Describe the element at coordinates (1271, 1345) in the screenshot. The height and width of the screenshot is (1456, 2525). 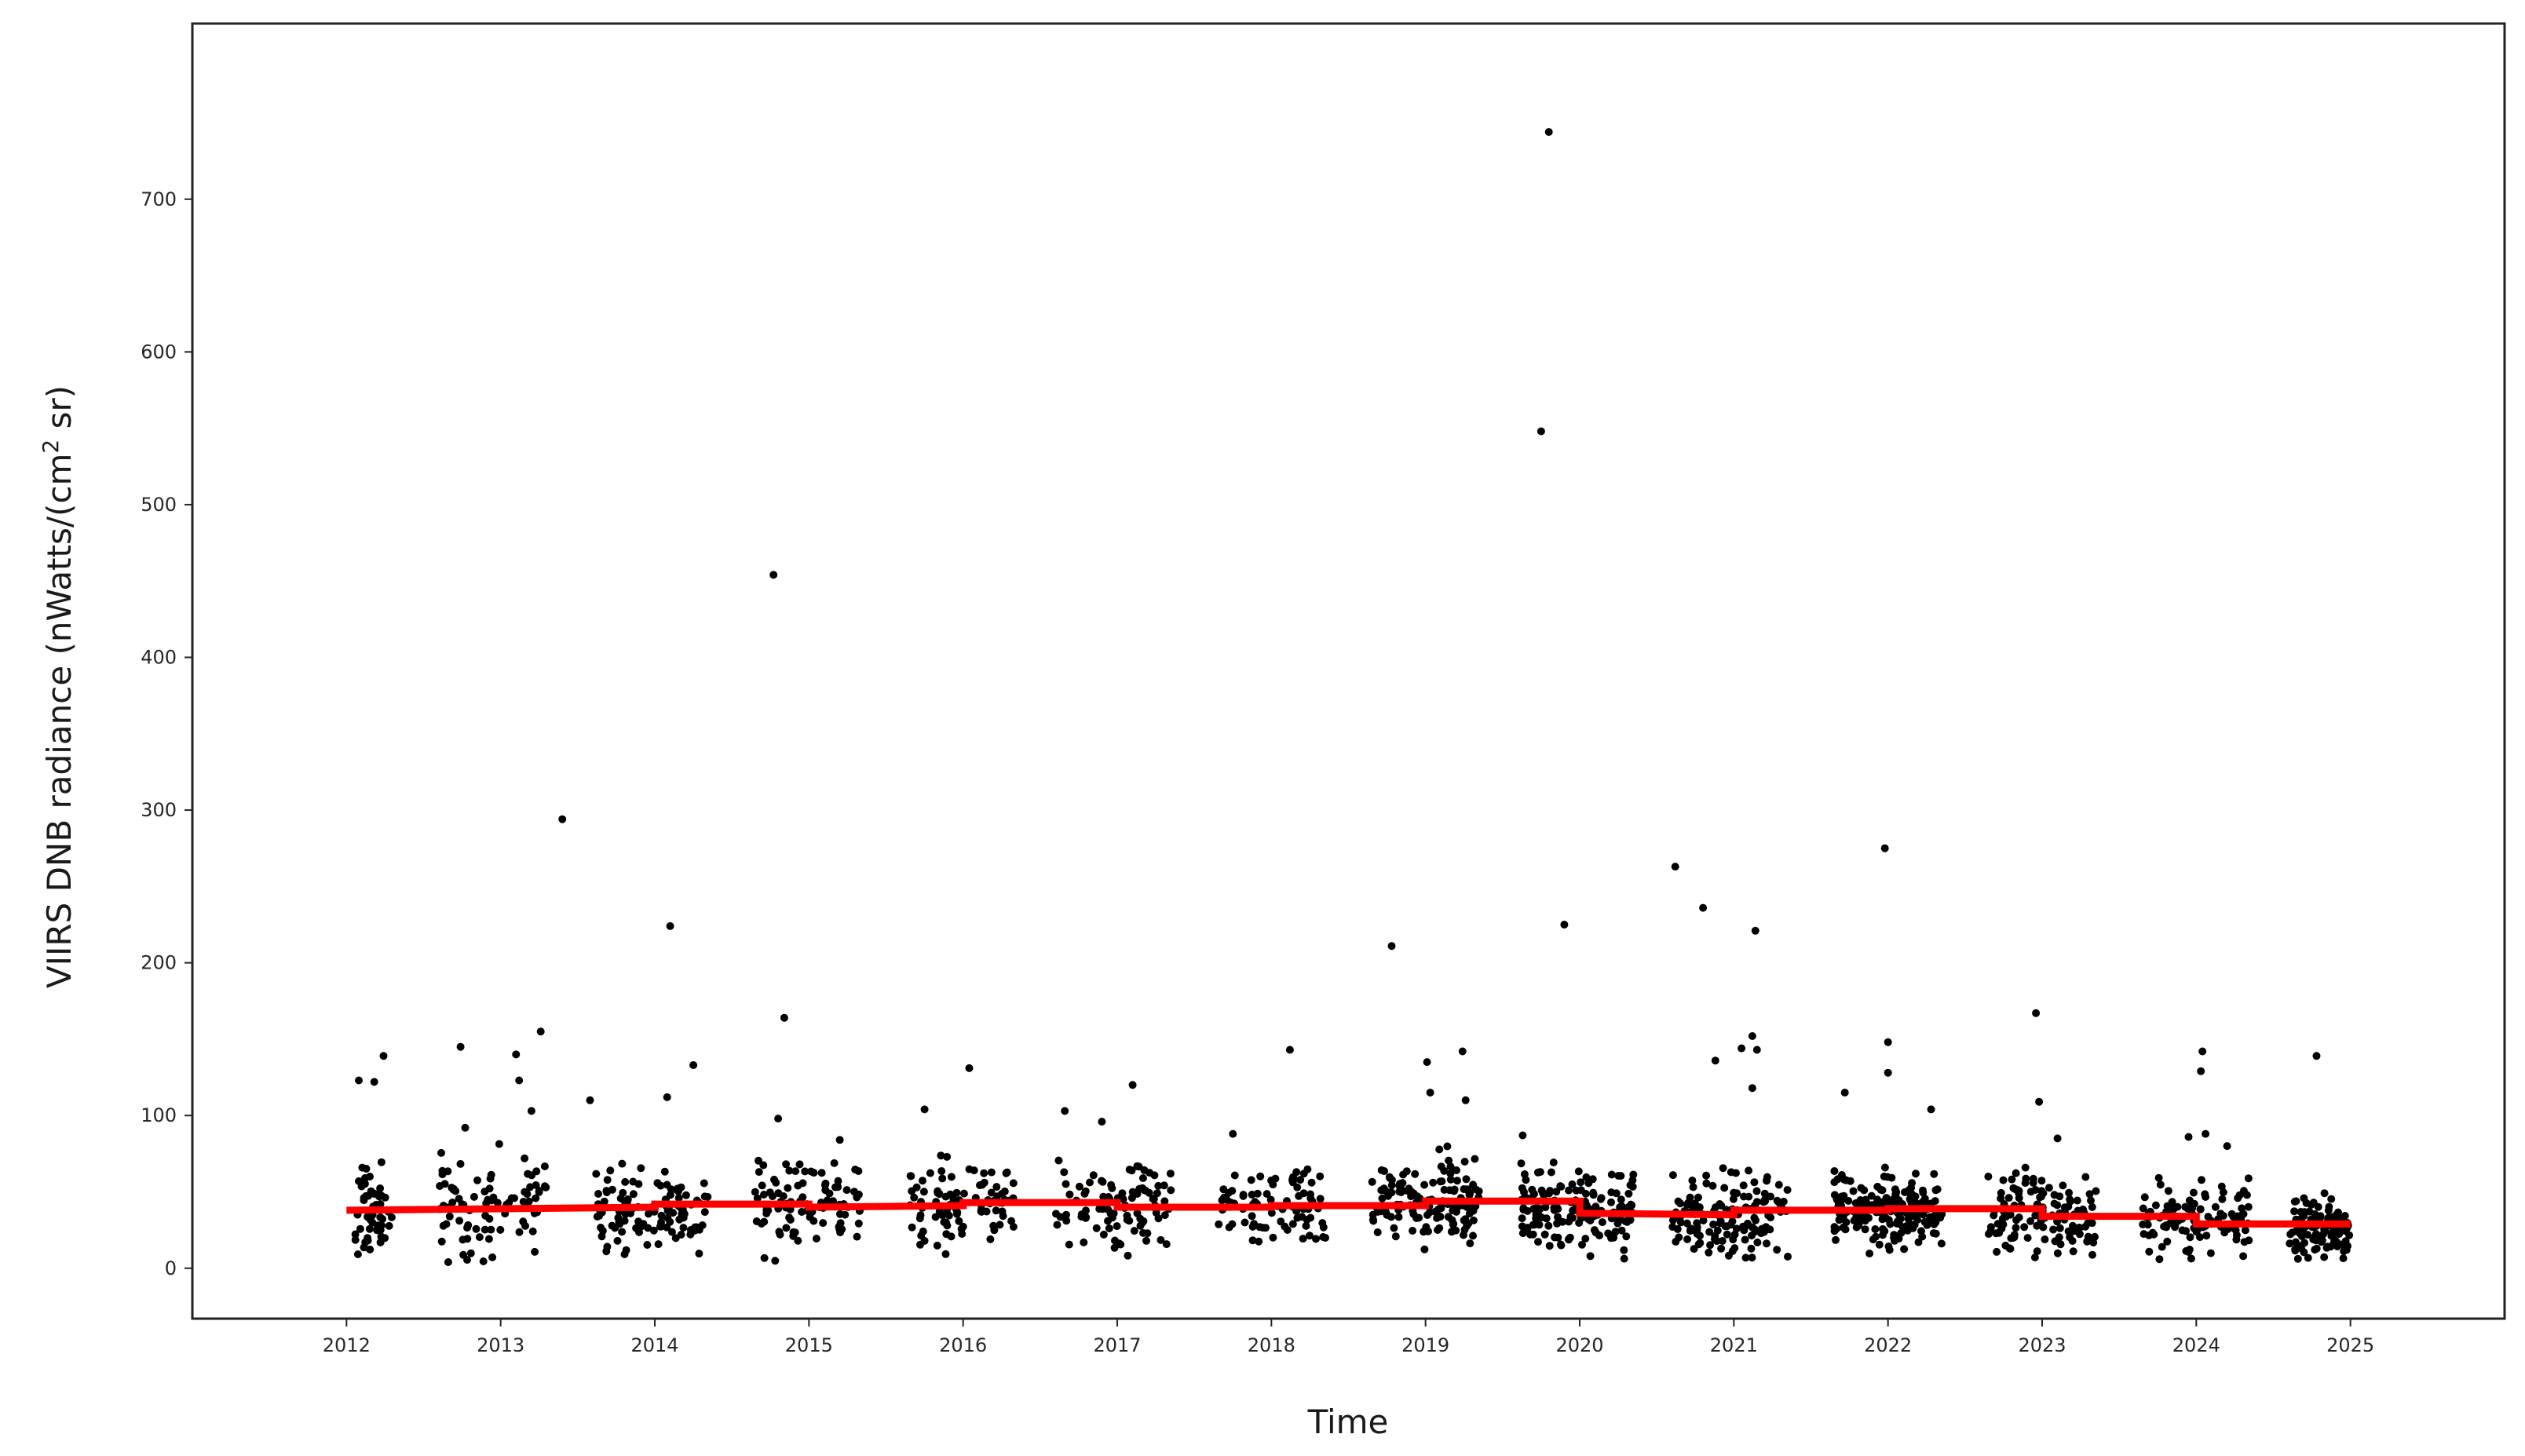
I see `x-tick-label: 2018` at that location.